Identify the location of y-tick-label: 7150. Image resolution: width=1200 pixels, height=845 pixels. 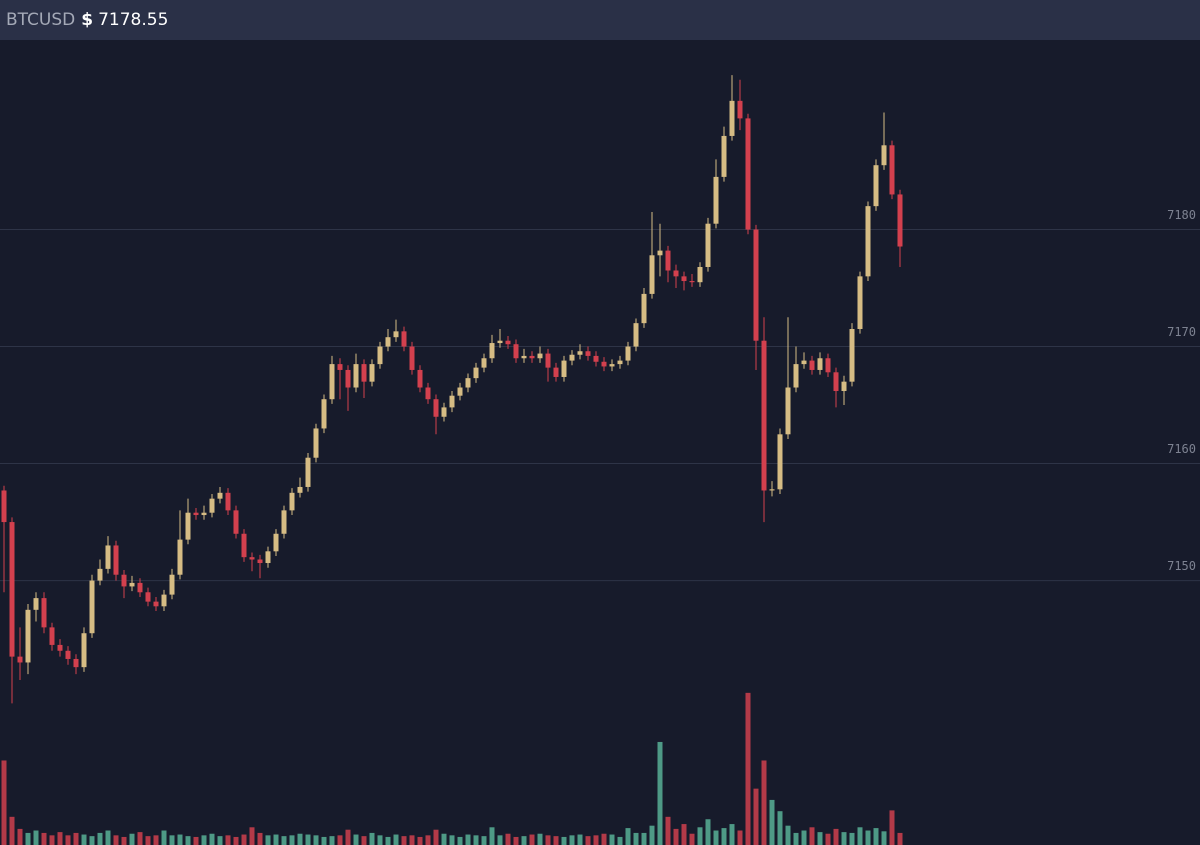
(1181, 566).